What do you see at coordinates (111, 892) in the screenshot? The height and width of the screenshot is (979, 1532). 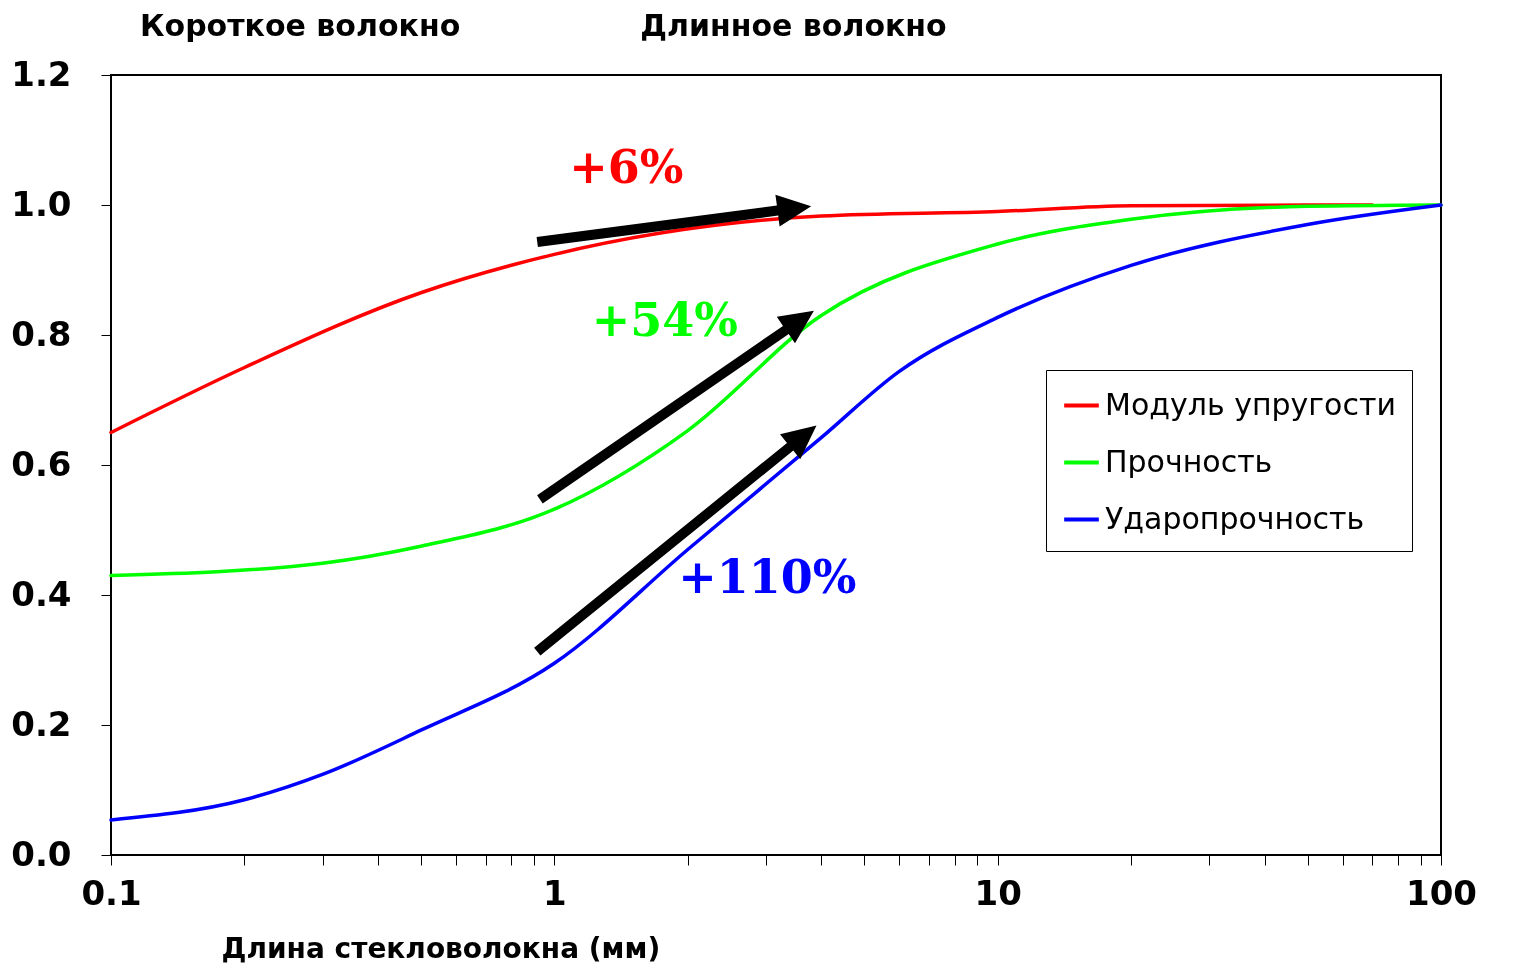 I see `x-tick-label: 0.1` at bounding box center [111, 892].